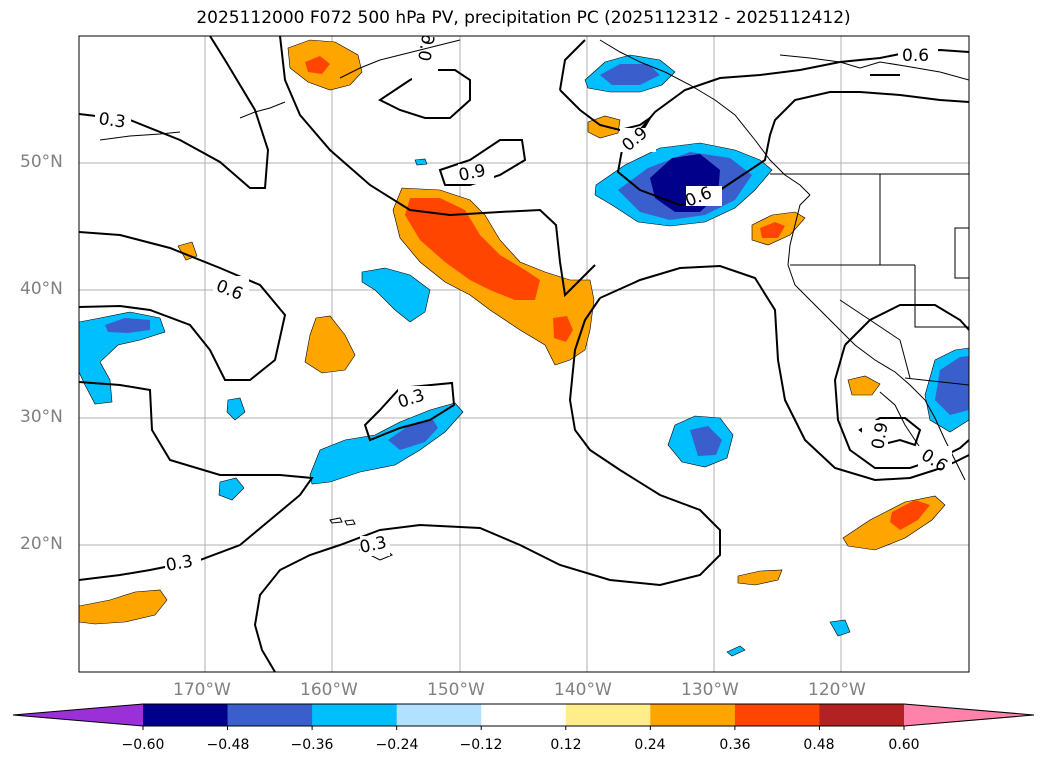 The height and width of the screenshot is (765, 1047). What do you see at coordinates (735, 745) in the screenshot?
I see `colorbar-tick-label: 0.36` at bounding box center [735, 745].